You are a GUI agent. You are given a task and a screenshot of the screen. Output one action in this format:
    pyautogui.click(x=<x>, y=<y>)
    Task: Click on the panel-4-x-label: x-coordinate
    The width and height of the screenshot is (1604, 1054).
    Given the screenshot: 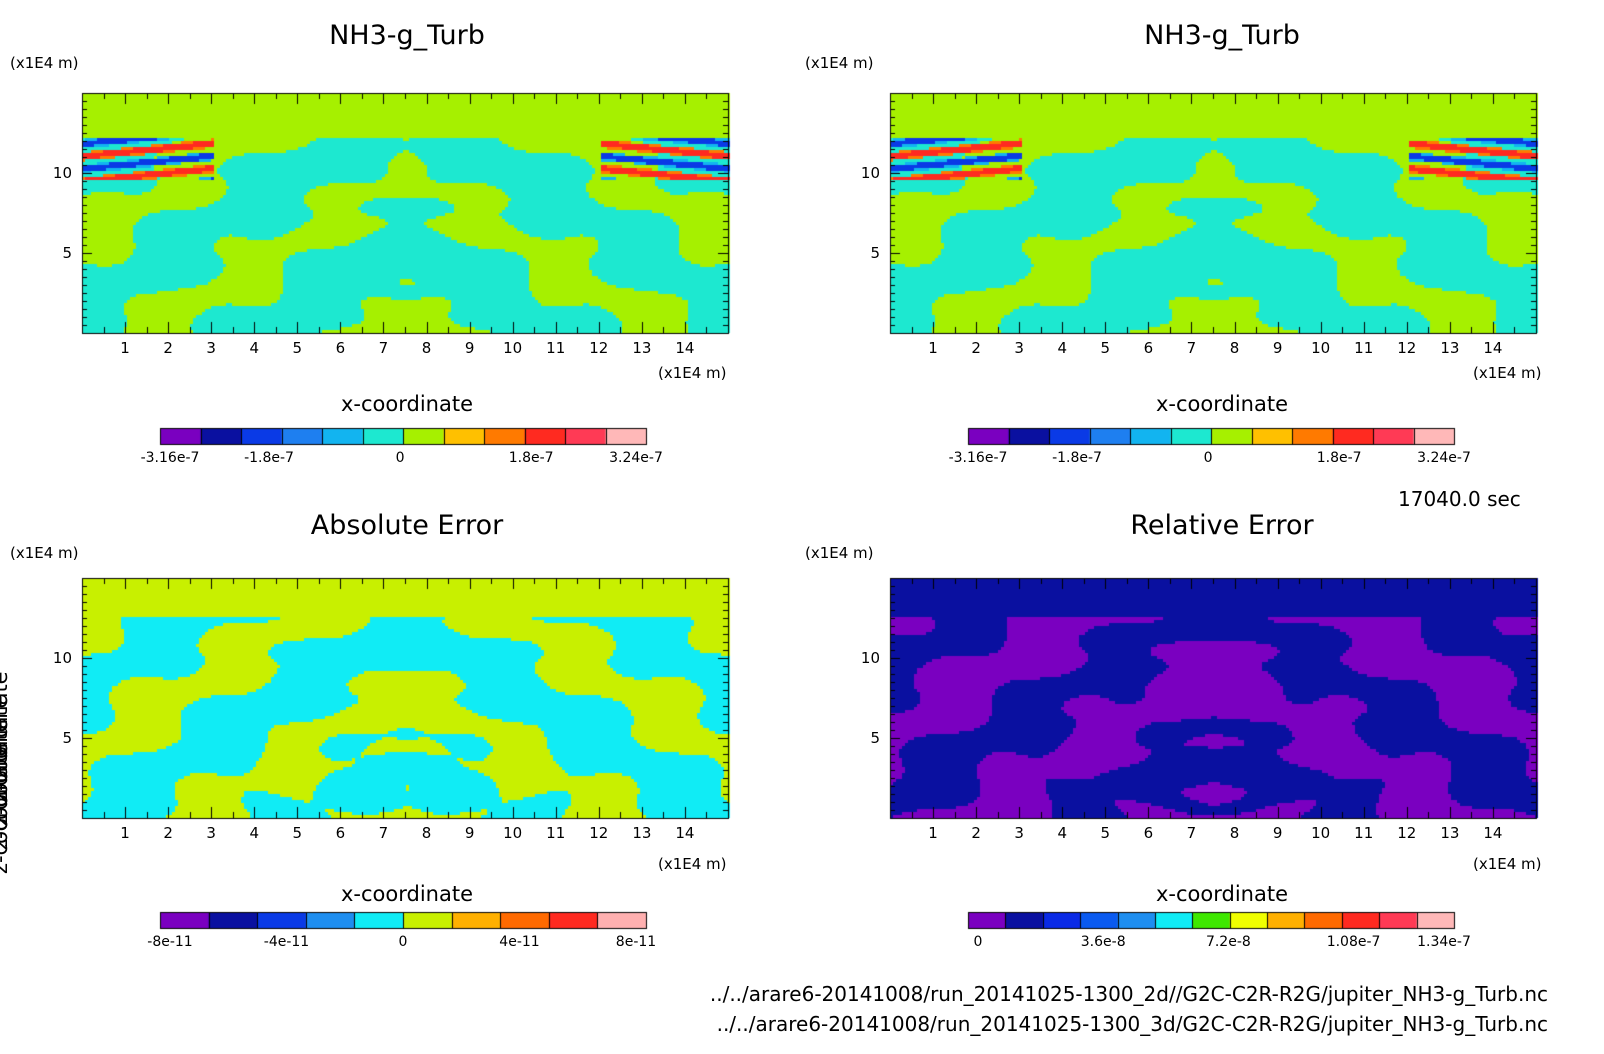 What is the action you would take?
    pyautogui.click(x=1222, y=894)
    